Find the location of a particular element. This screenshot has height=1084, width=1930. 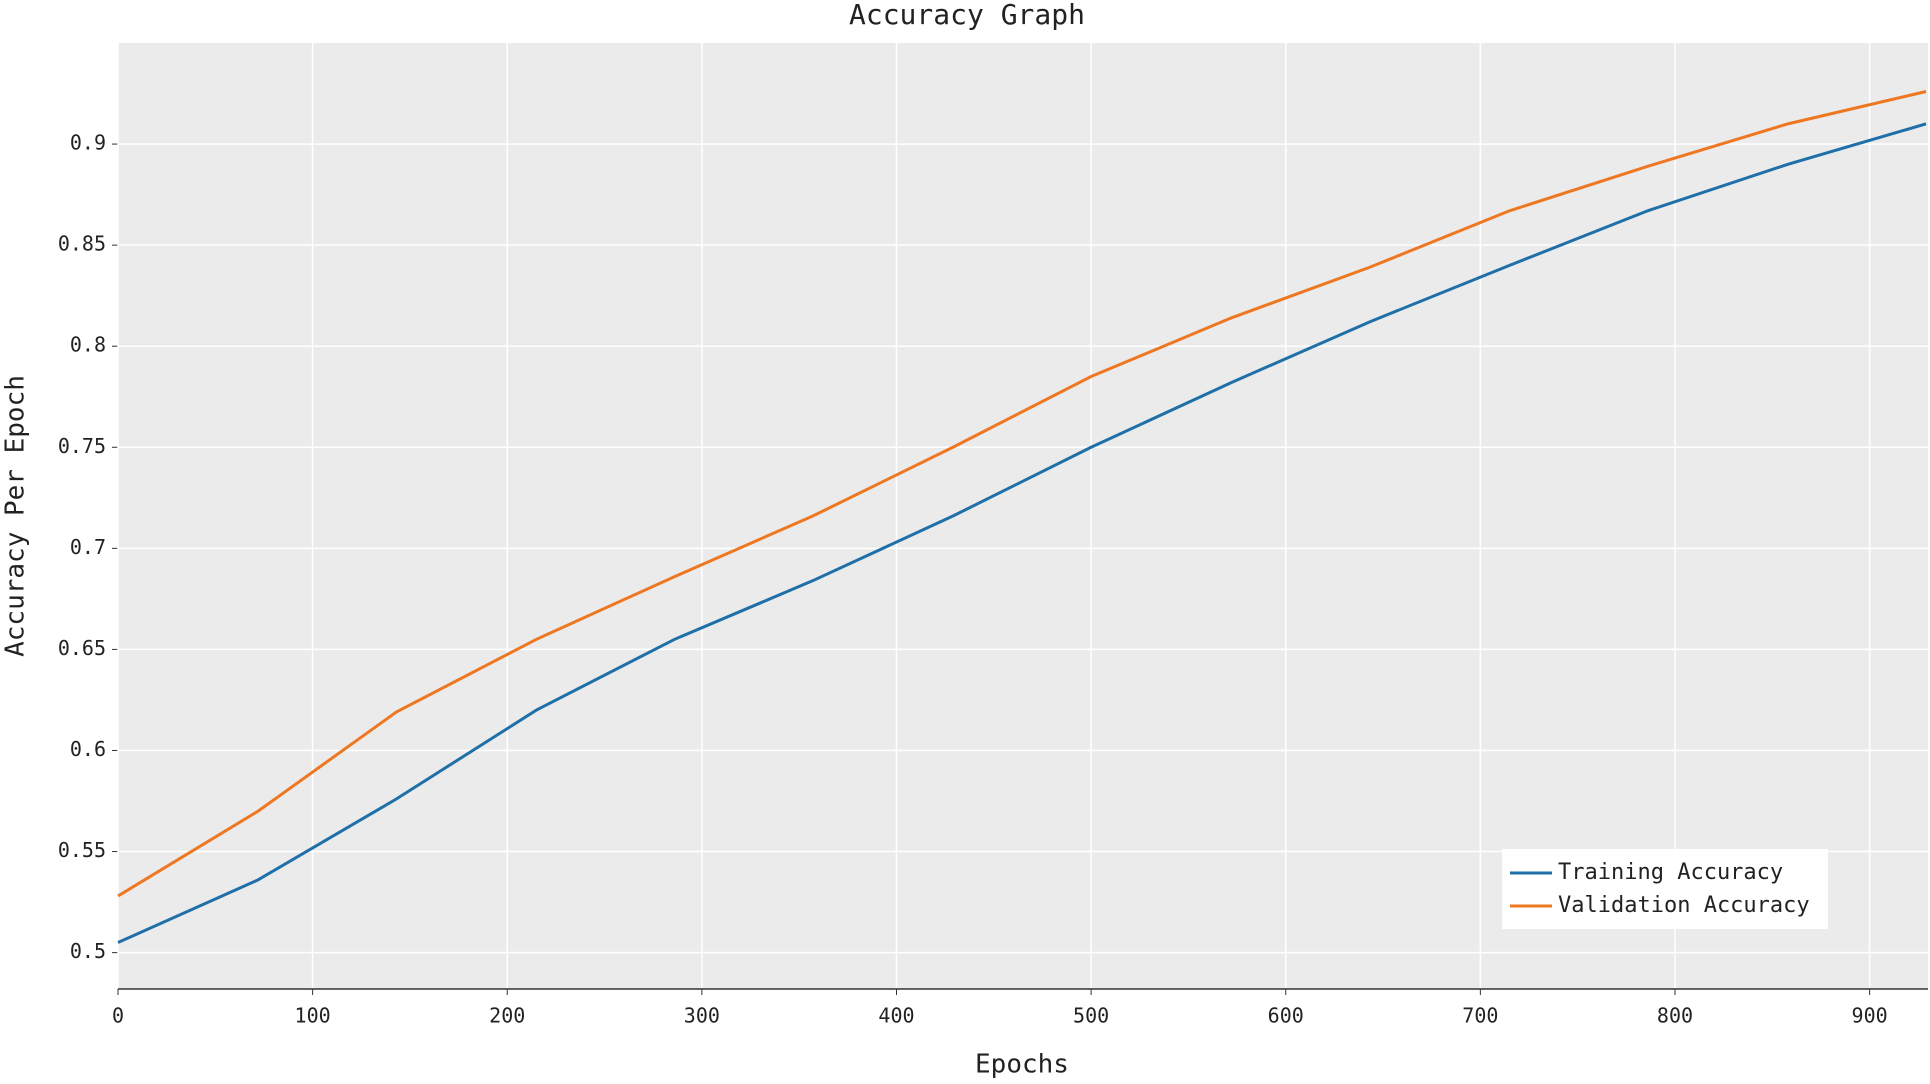

y-tick-label: 0.65 is located at coordinates (82, 648).